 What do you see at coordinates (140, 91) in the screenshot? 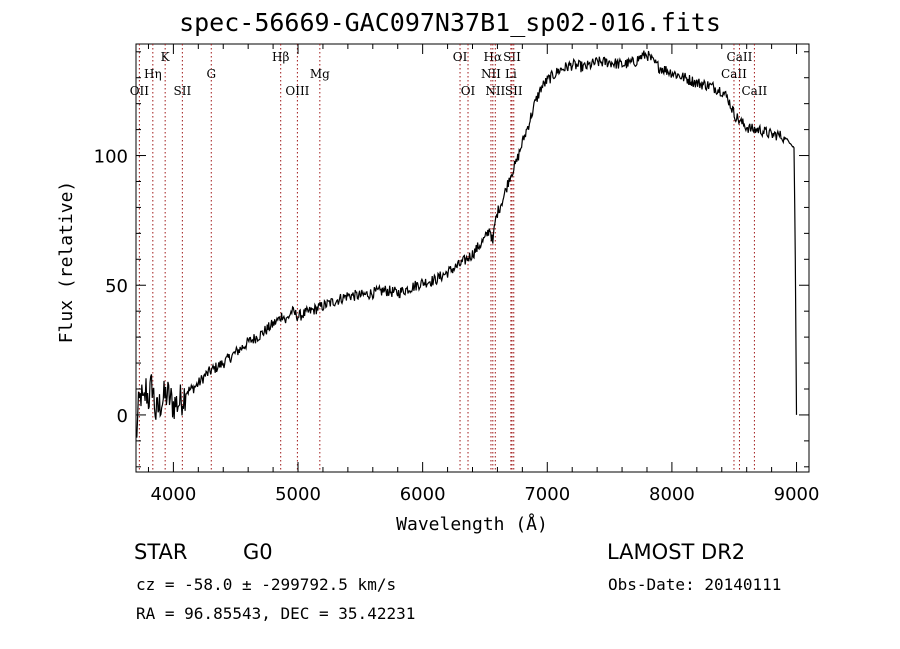
I see `line-marker-label: OII` at bounding box center [140, 91].